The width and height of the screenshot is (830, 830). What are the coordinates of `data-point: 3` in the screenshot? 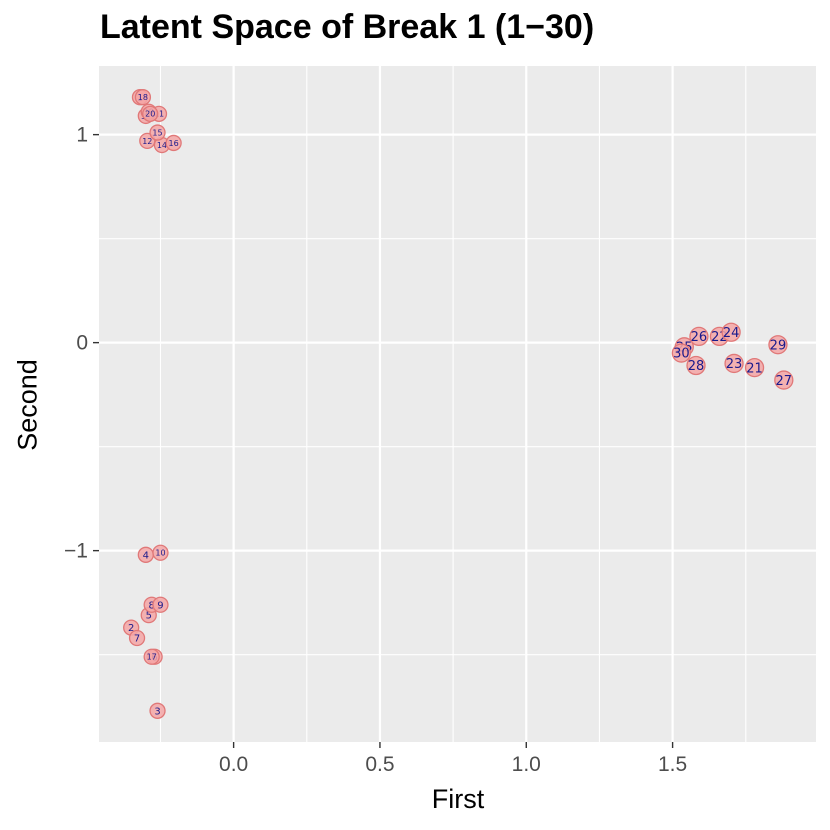 It's located at (157, 710).